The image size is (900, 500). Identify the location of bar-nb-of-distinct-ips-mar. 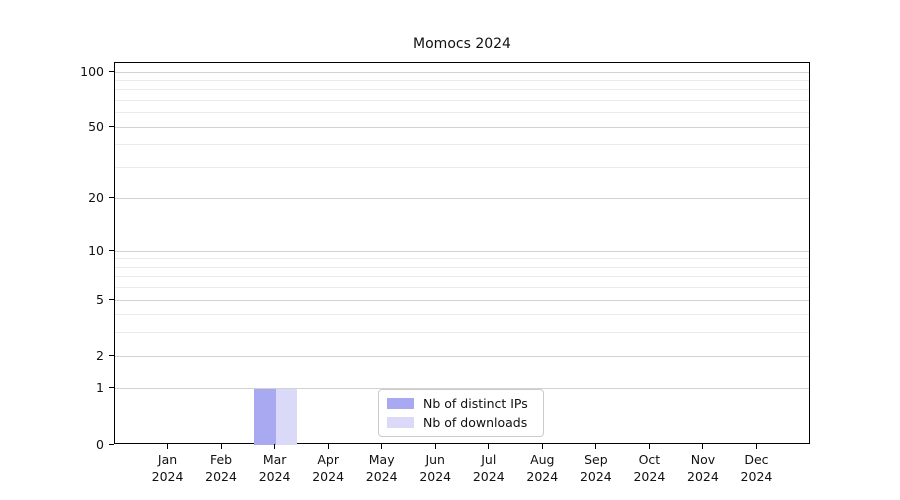
(265, 416).